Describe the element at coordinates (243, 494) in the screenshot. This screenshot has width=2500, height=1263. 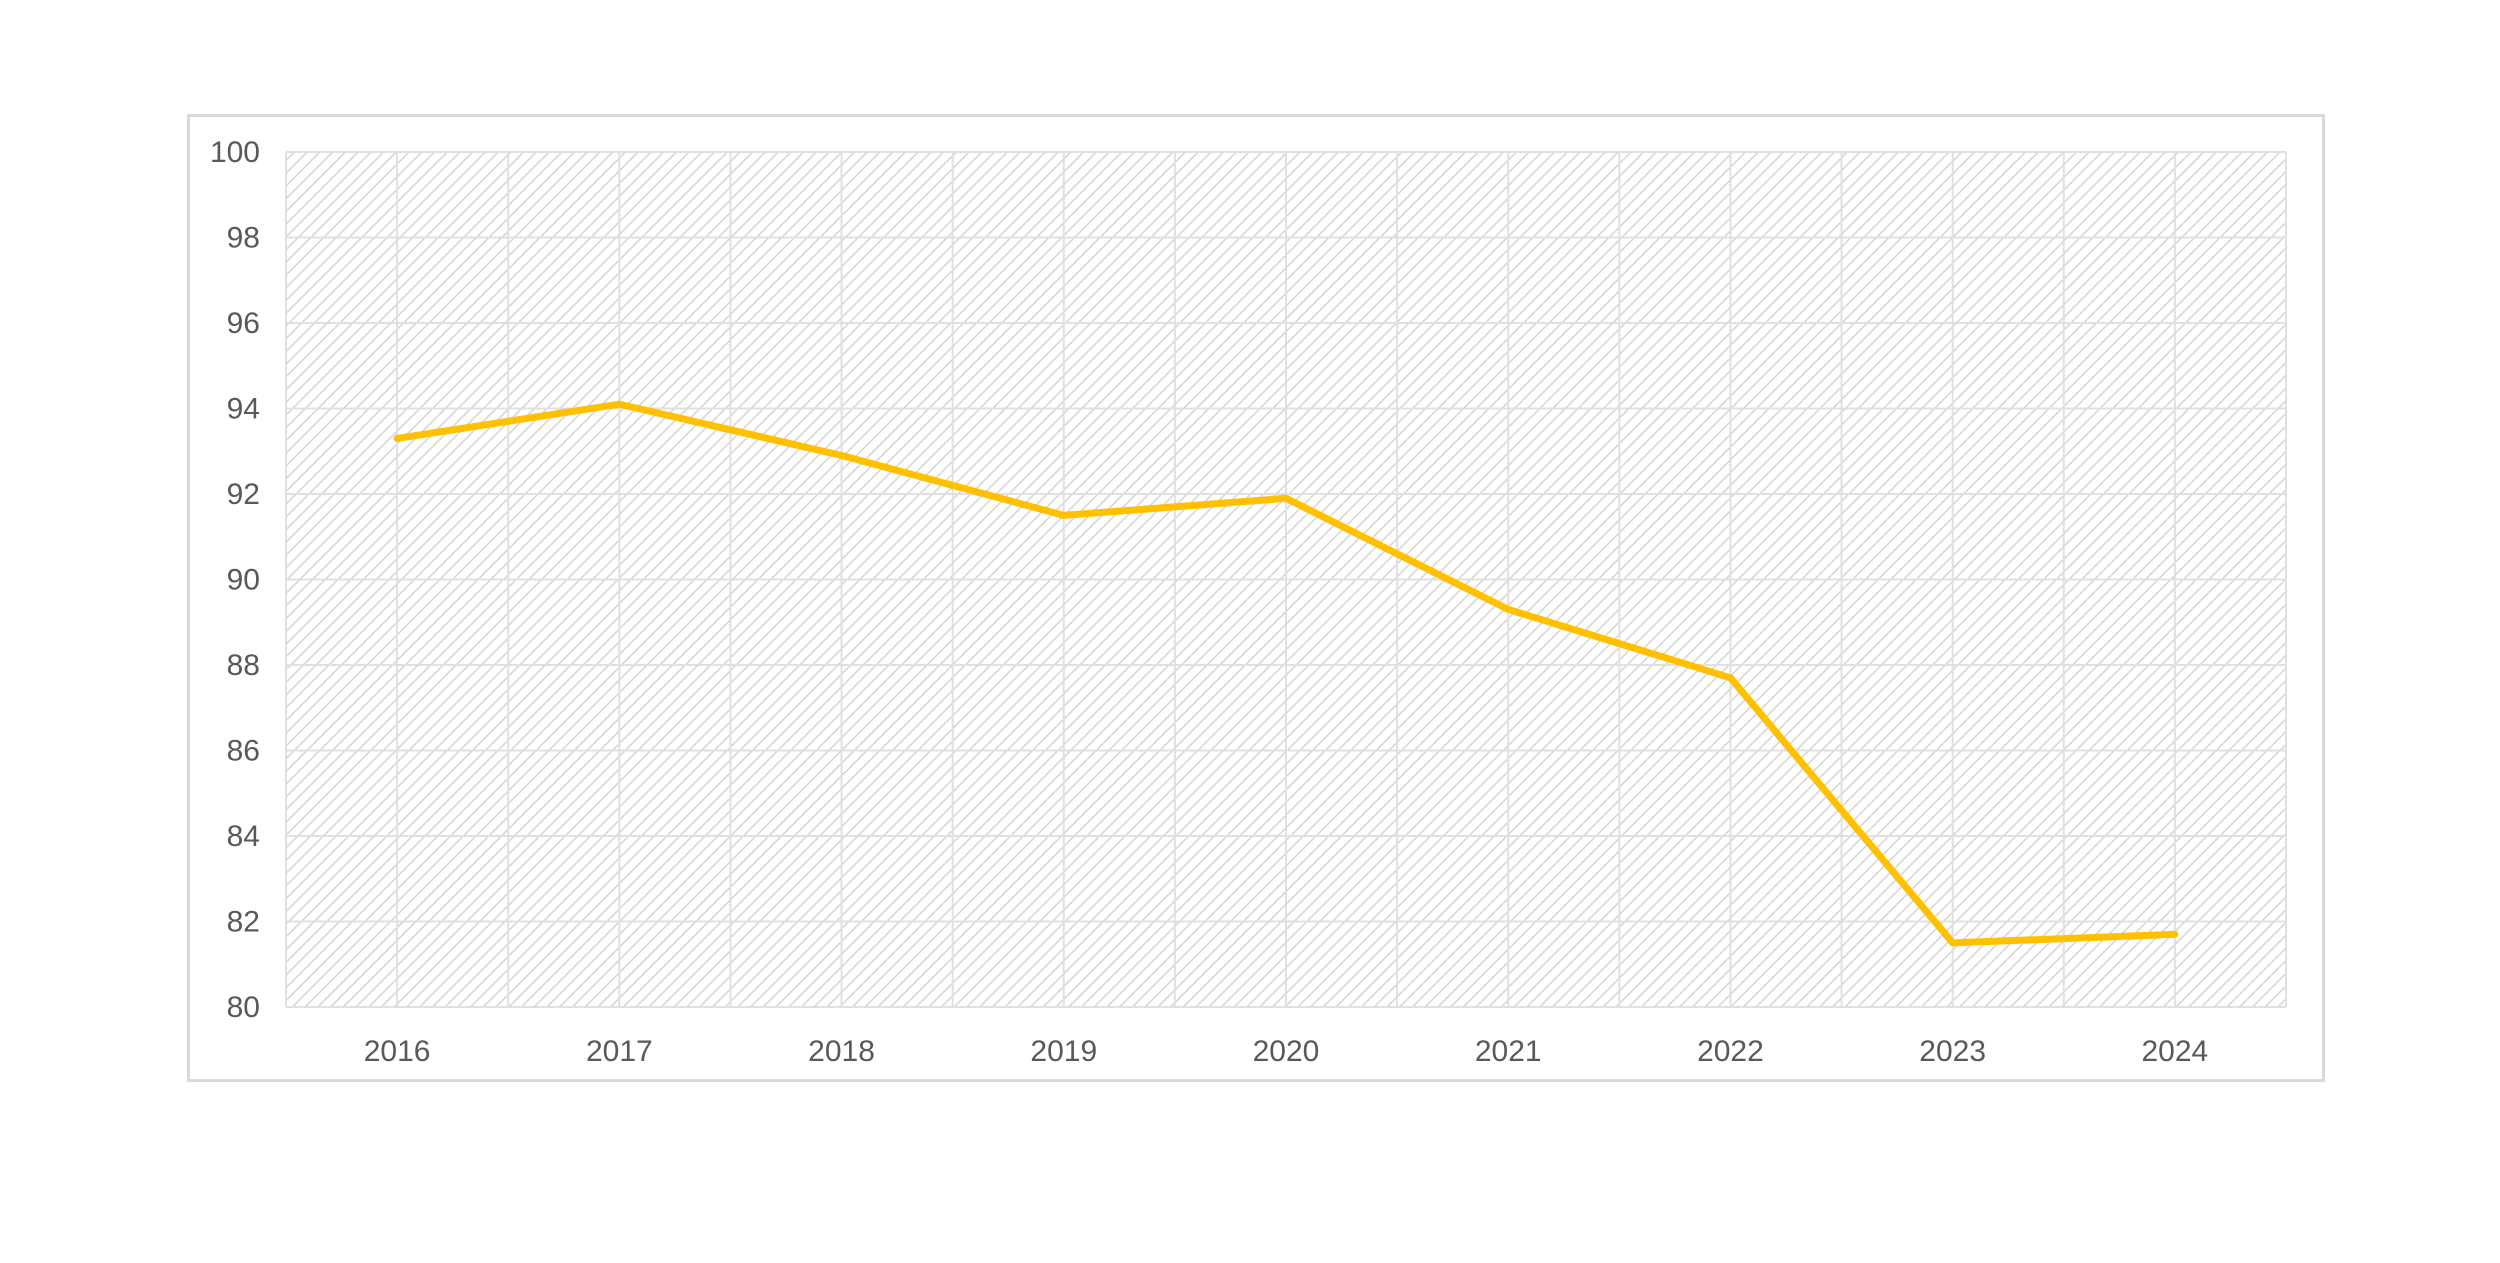
I see `y-tick-label: 92` at that location.